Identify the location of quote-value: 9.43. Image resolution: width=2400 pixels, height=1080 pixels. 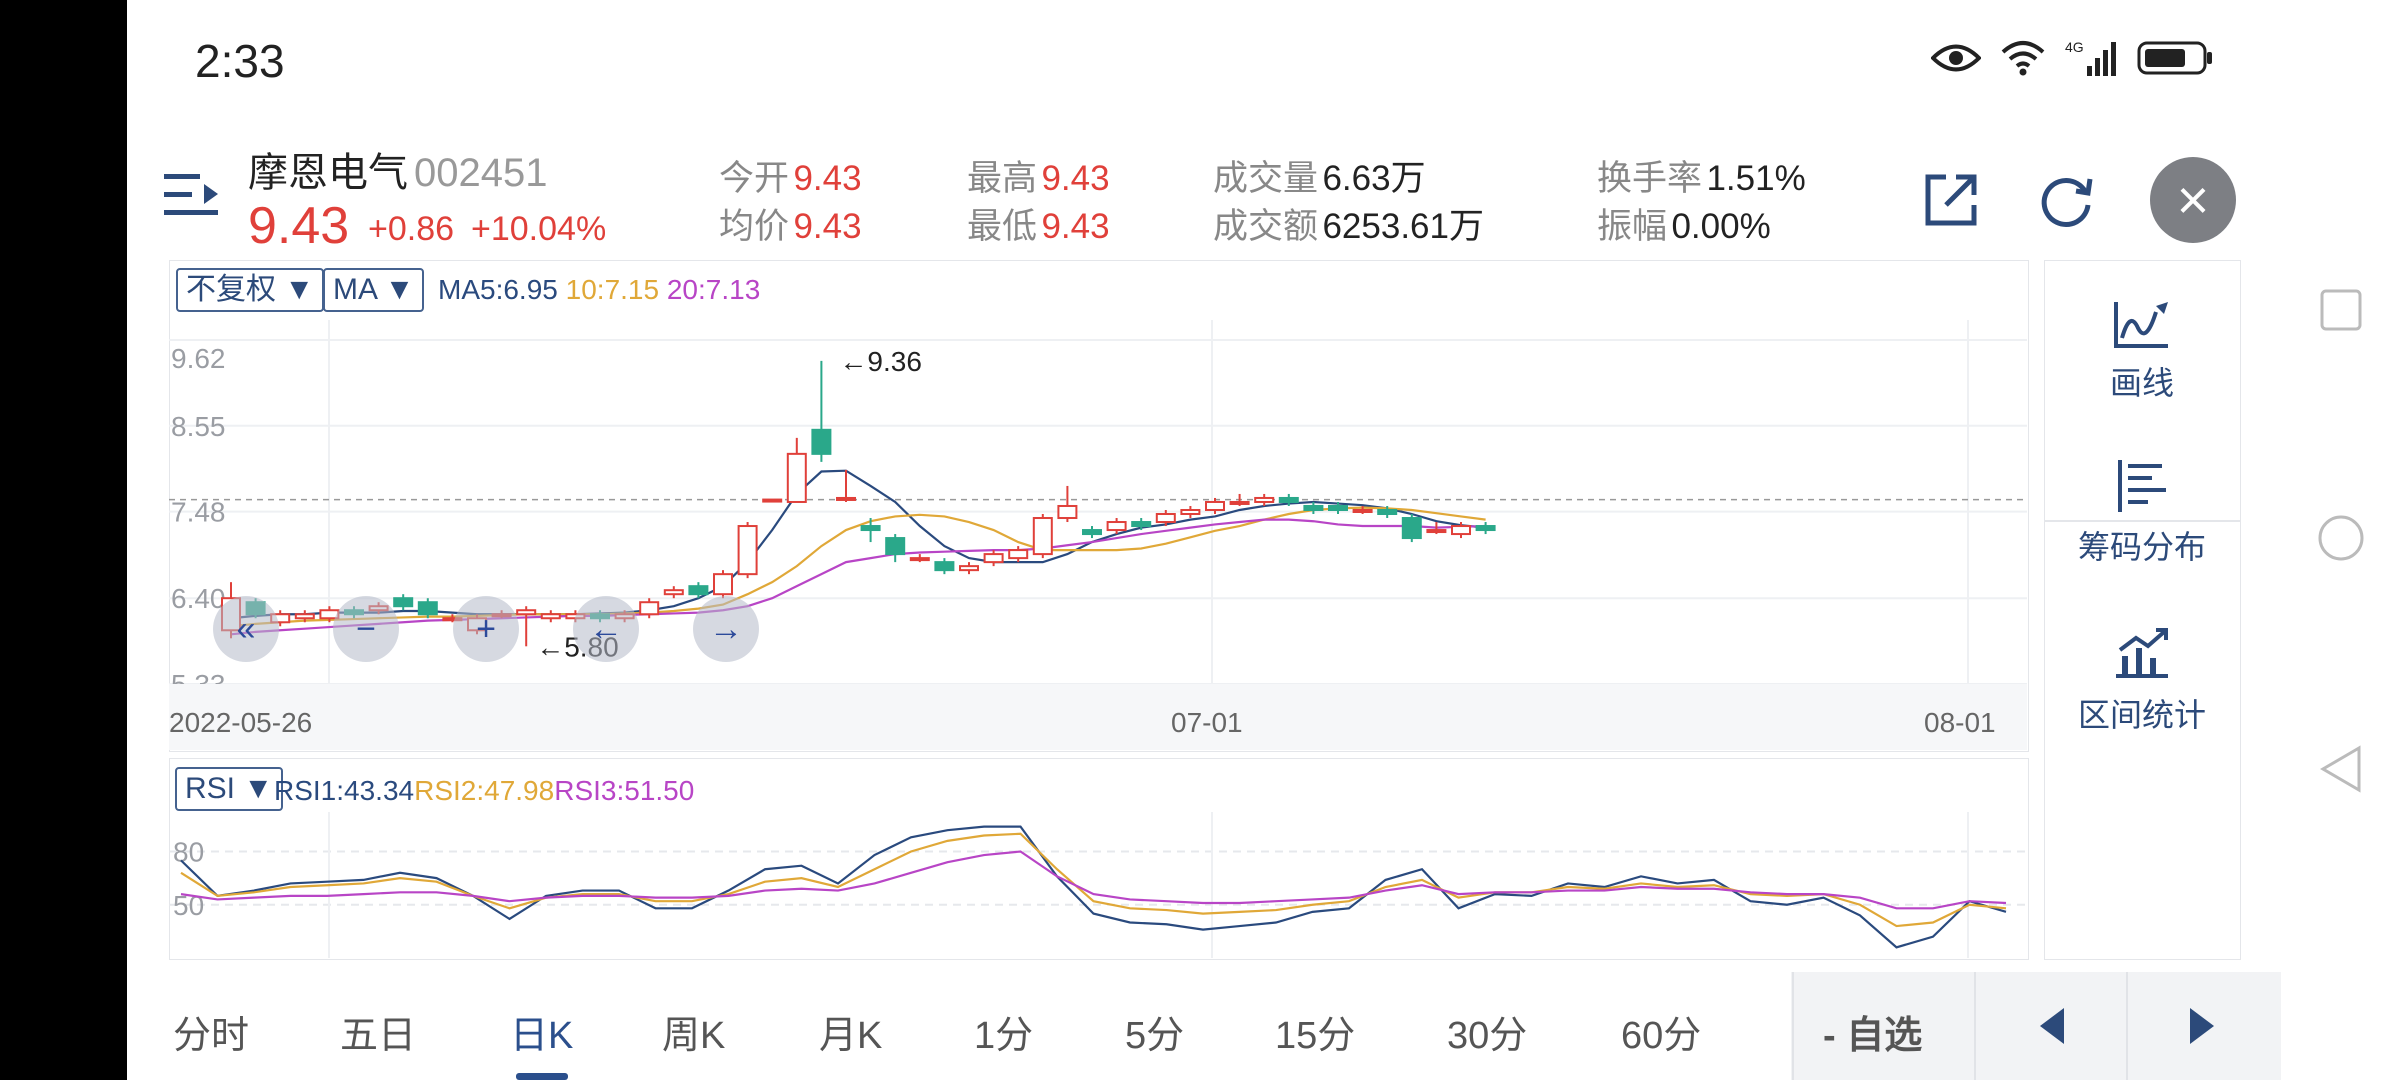
(827, 226).